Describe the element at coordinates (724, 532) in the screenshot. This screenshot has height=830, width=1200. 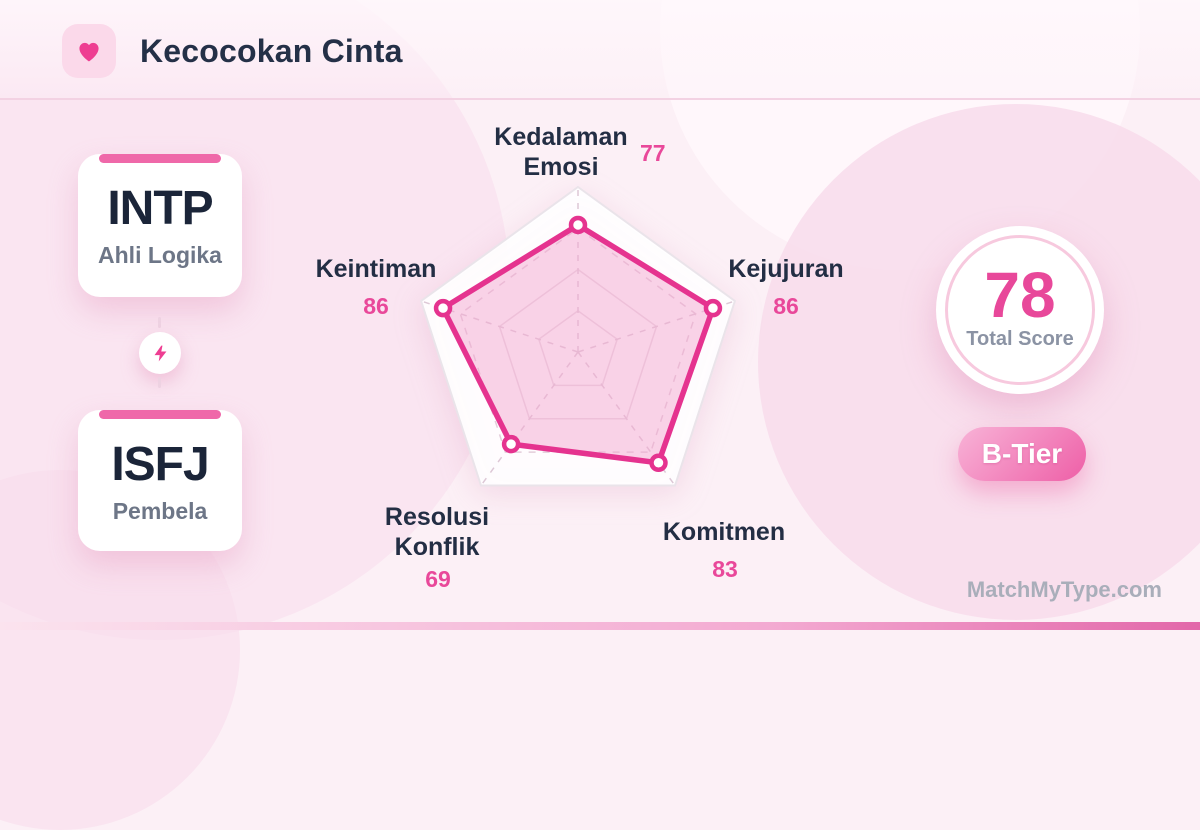
I see `axis-label-komitmen: Komitmen` at that location.